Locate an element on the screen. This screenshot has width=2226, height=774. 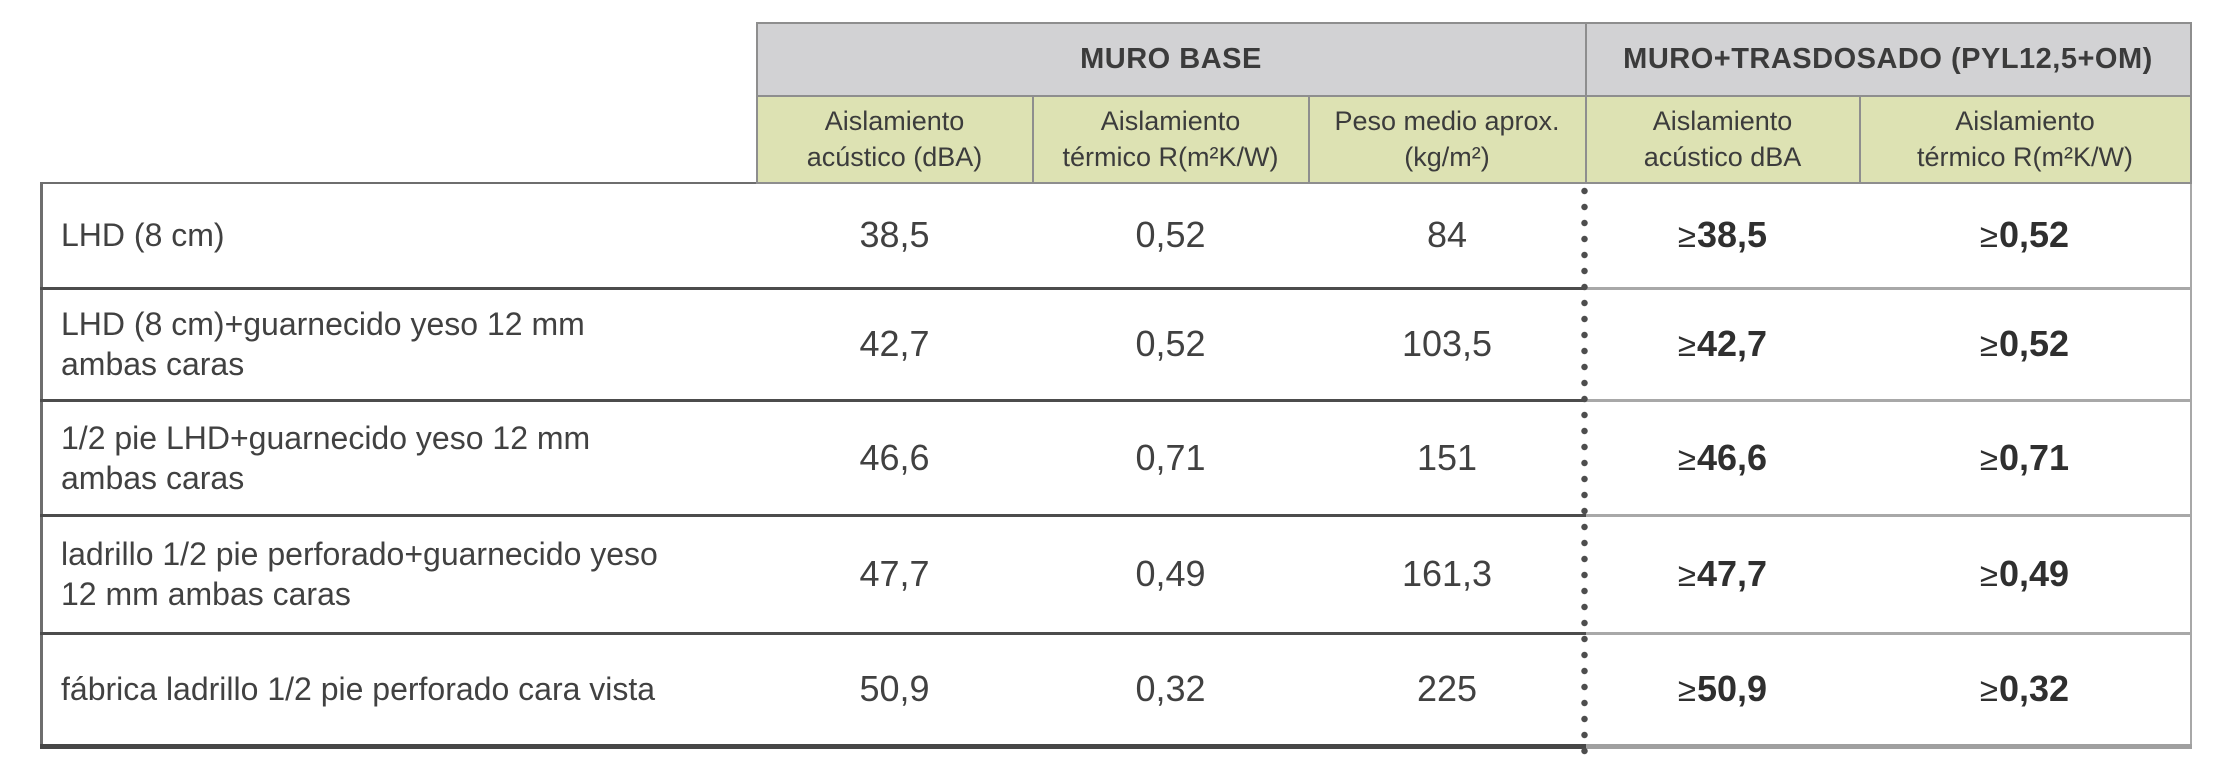
trasdosado-thermal-value: ≥0,32 is located at coordinates (2025, 691).